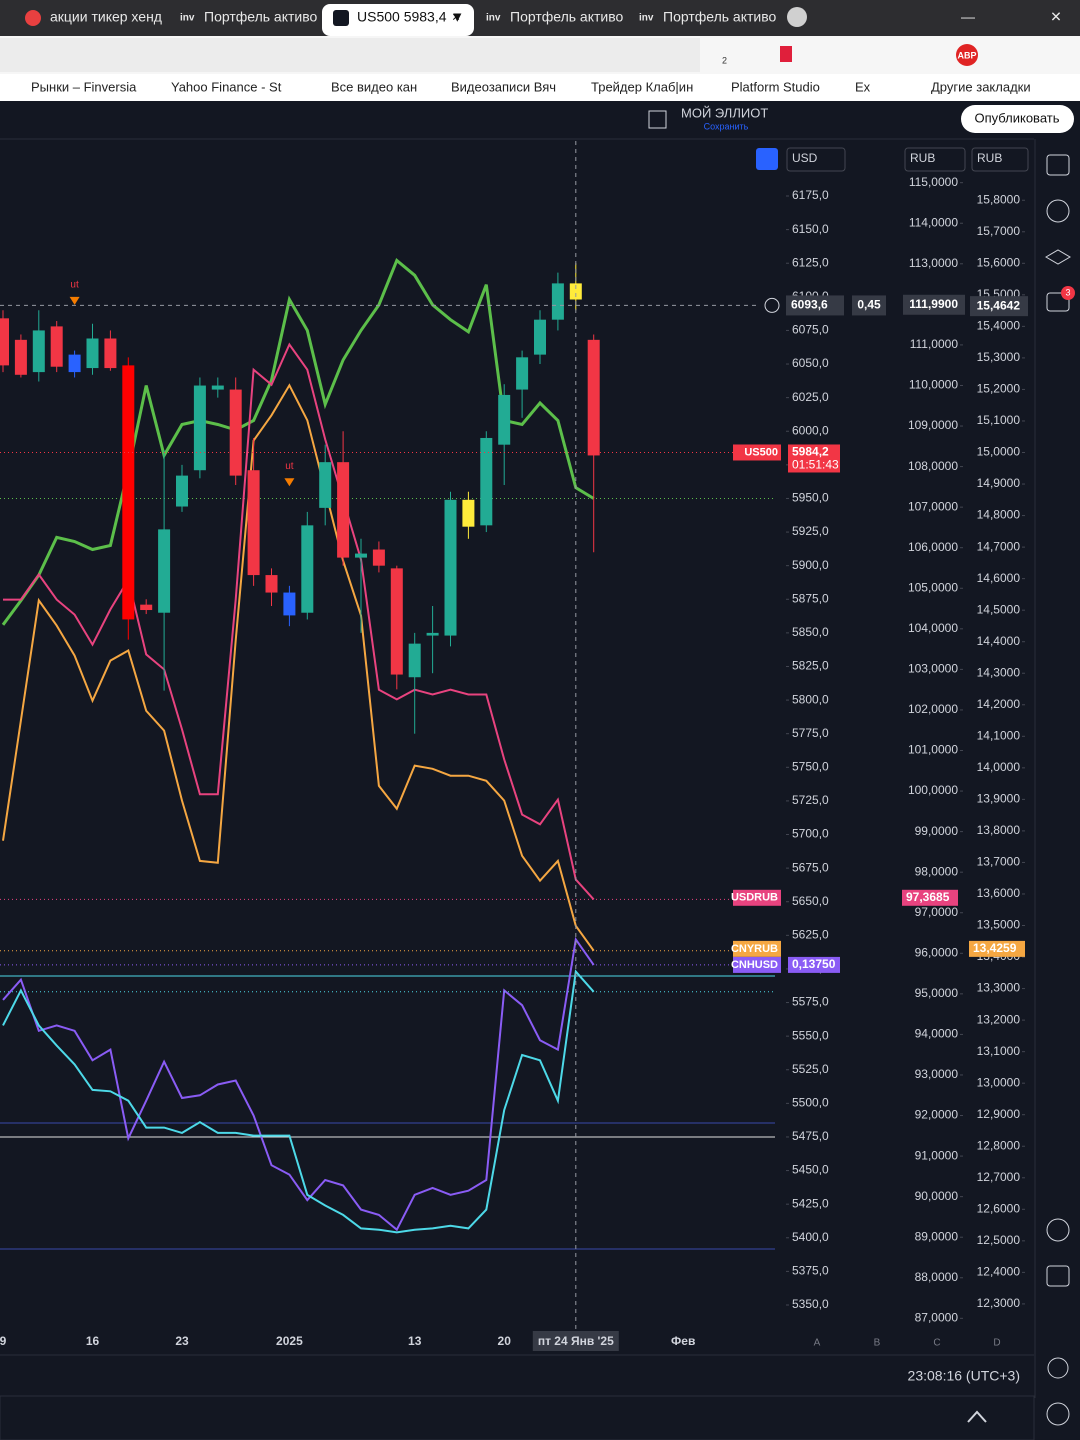 The height and width of the screenshot is (1440, 1080). What do you see at coordinates (1058, 211) in the screenshot?
I see `alerts-icon` at bounding box center [1058, 211].